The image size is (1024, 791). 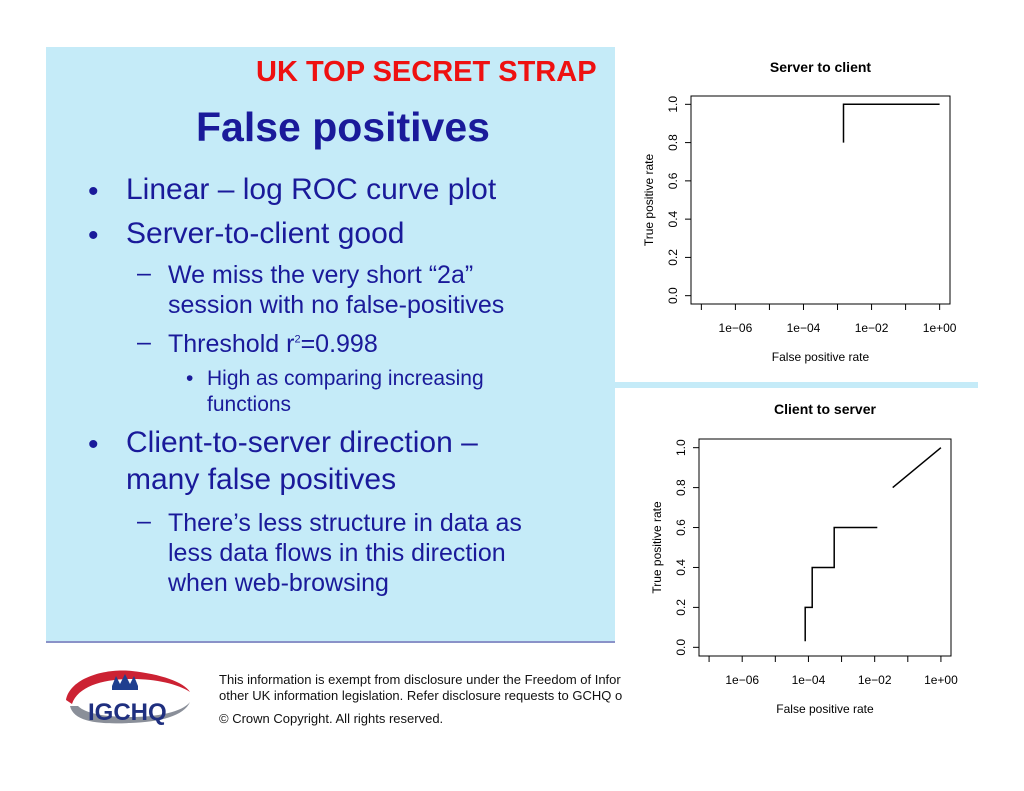 I want to click on slide-title: False positives, so click(x=343, y=127).